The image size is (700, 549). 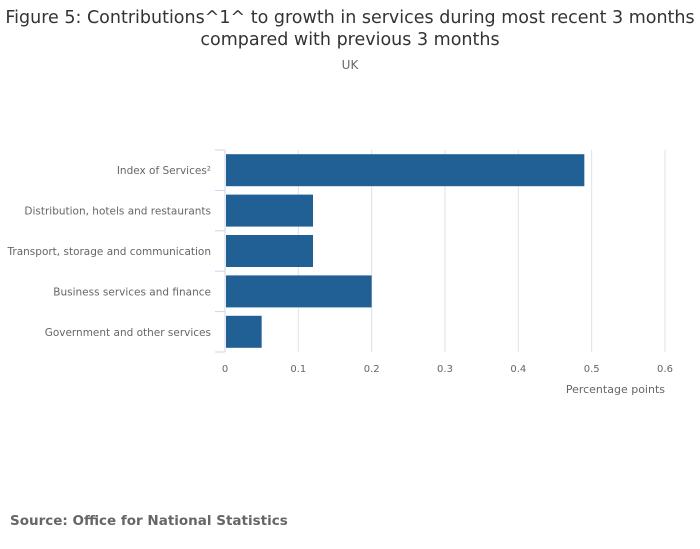 I want to click on x-tick-label: 0.4, so click(x=518, y=369).